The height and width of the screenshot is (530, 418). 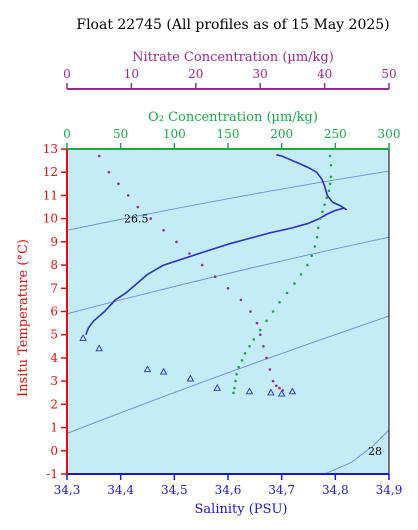 I want to click on temperature-tick-label: 5, so click(x=54, y=335).